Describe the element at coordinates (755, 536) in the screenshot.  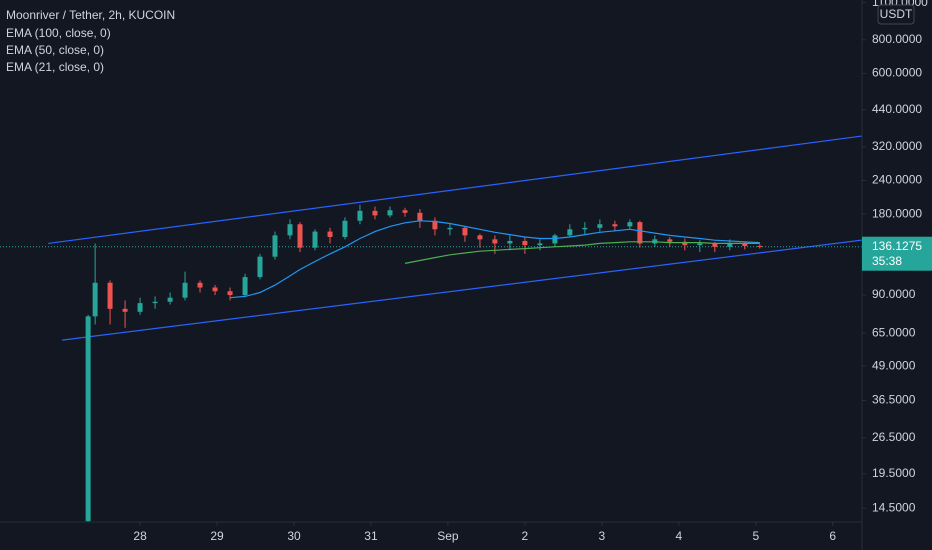
I see `x-tick-label: 5` at that location.